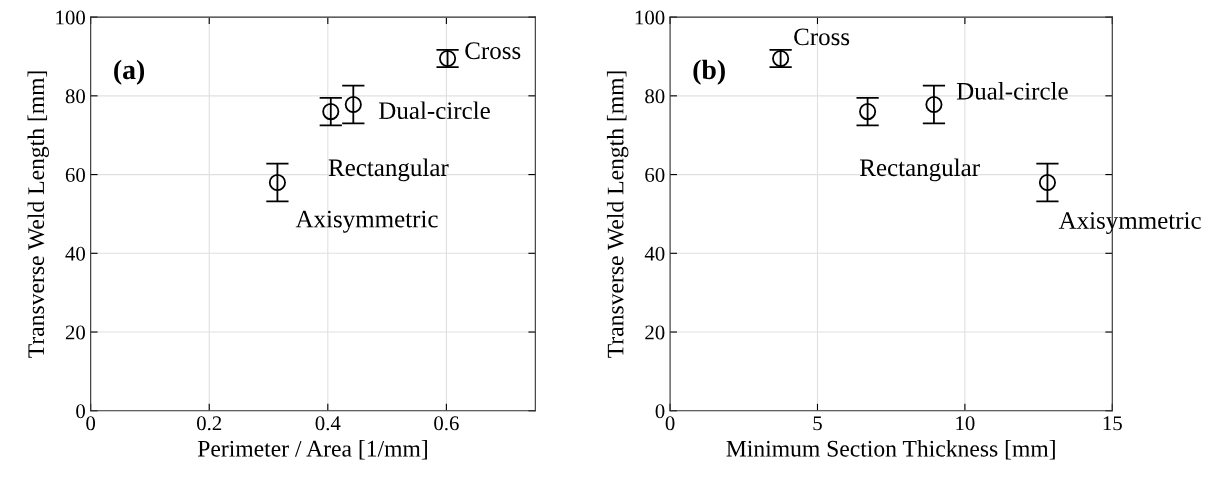 The height and width of the screenshot is (489, 1225). Describe the element at coordinates (817, 423) in the screenshot. I see `x-tick-label: 5` at that location.